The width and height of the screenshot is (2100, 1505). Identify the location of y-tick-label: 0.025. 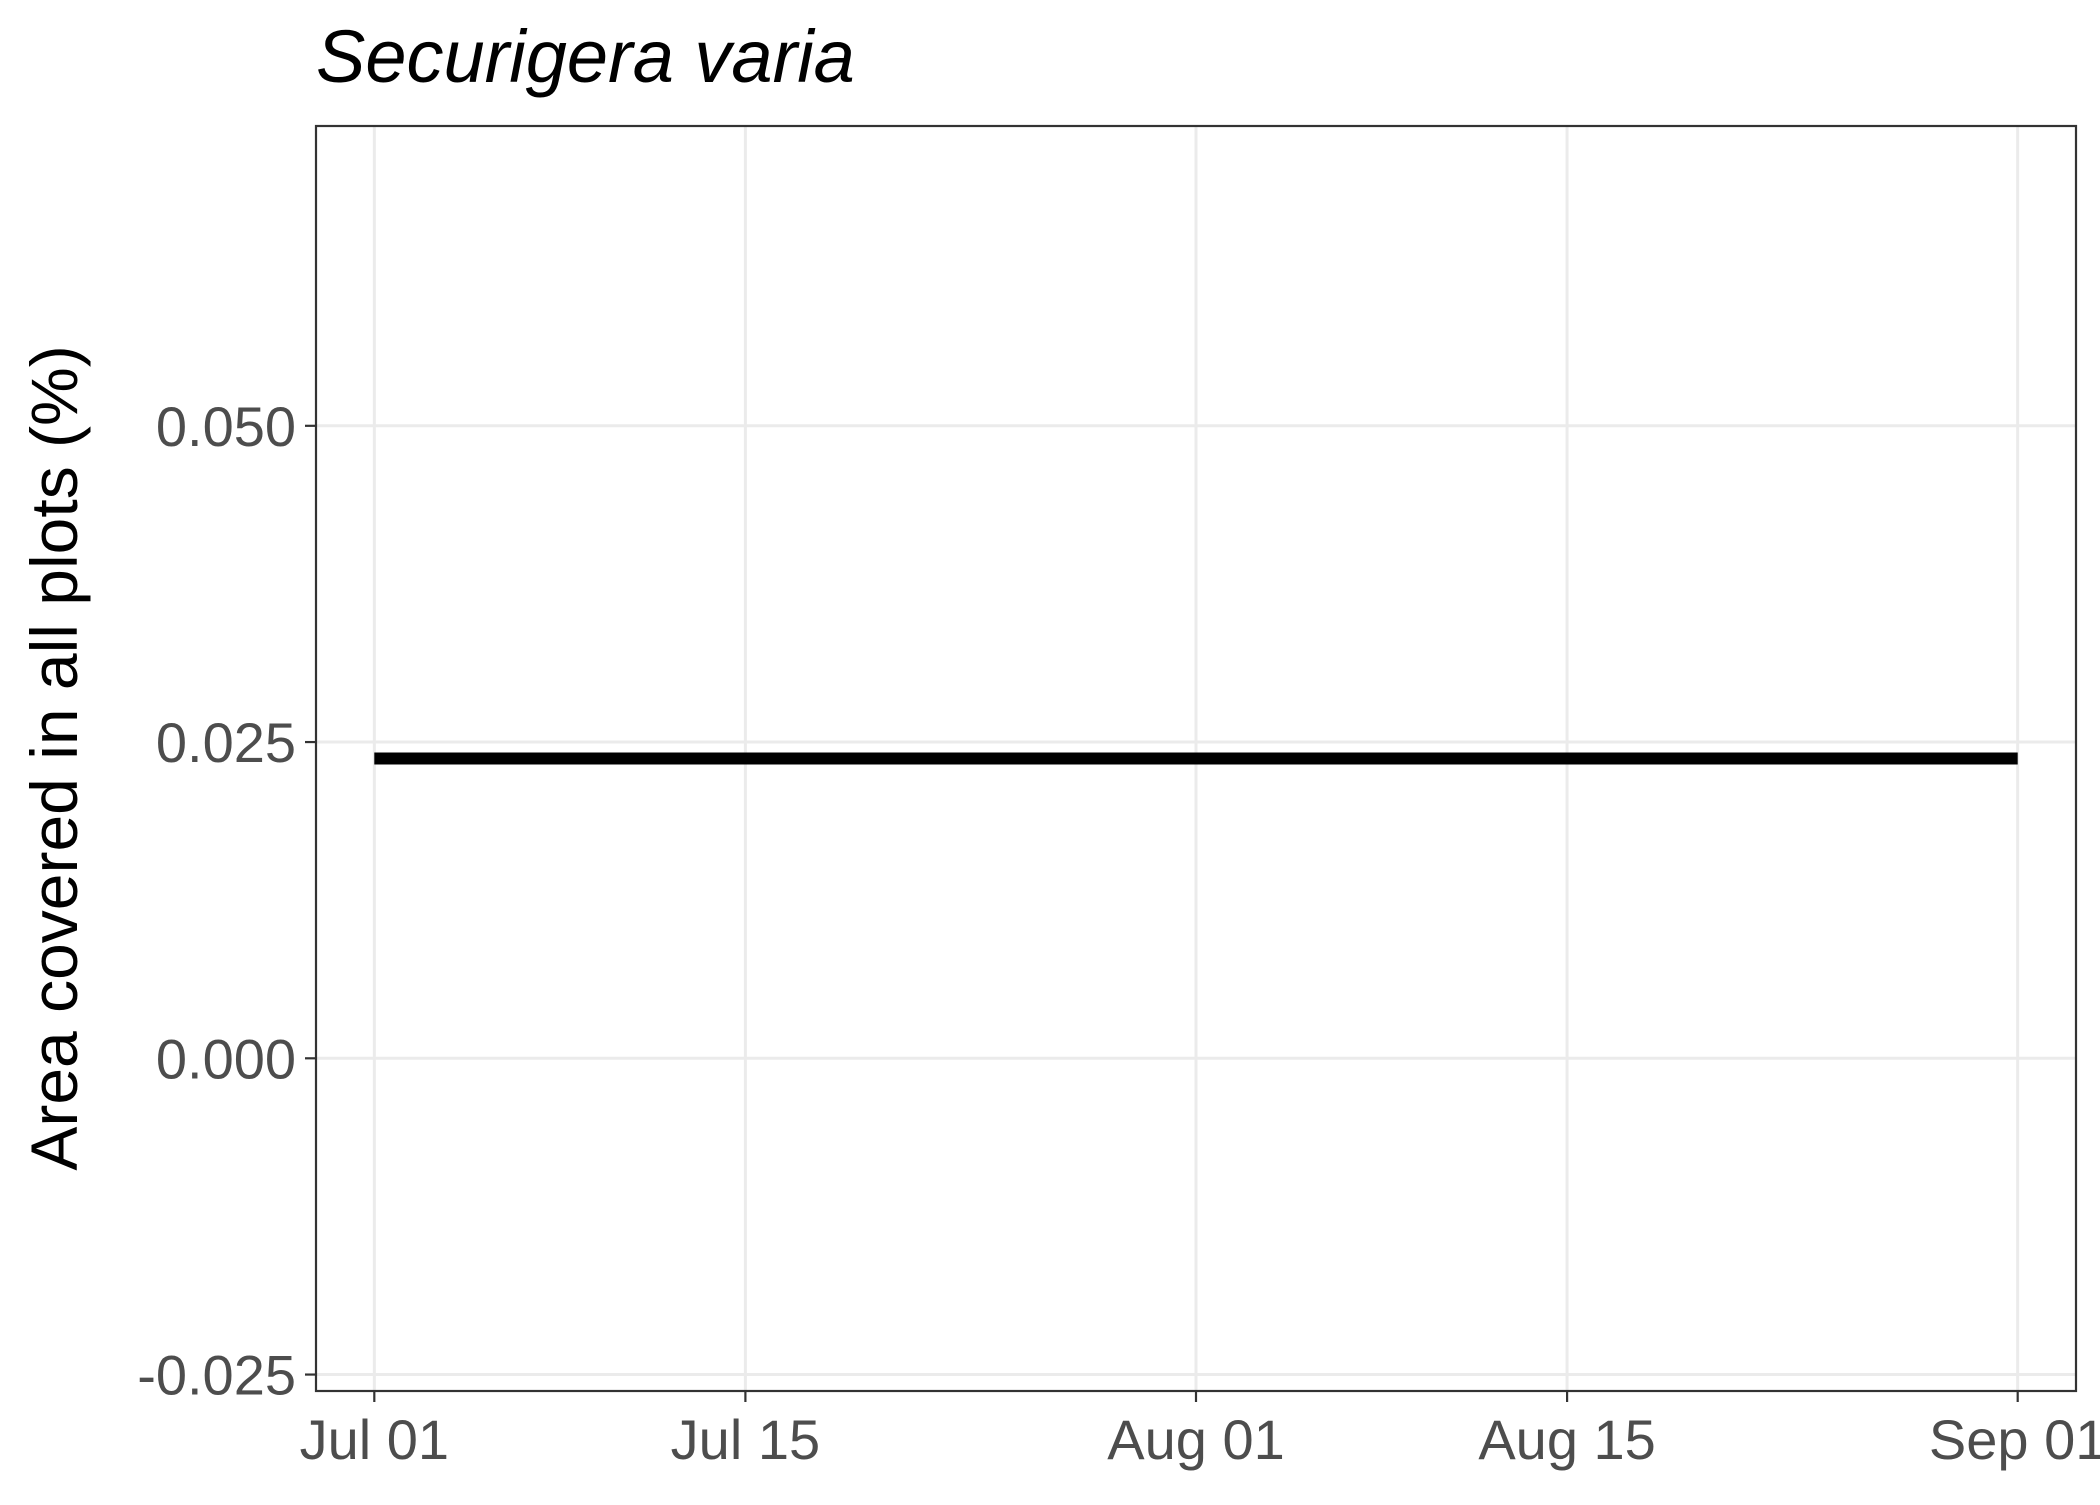
(226, 742).